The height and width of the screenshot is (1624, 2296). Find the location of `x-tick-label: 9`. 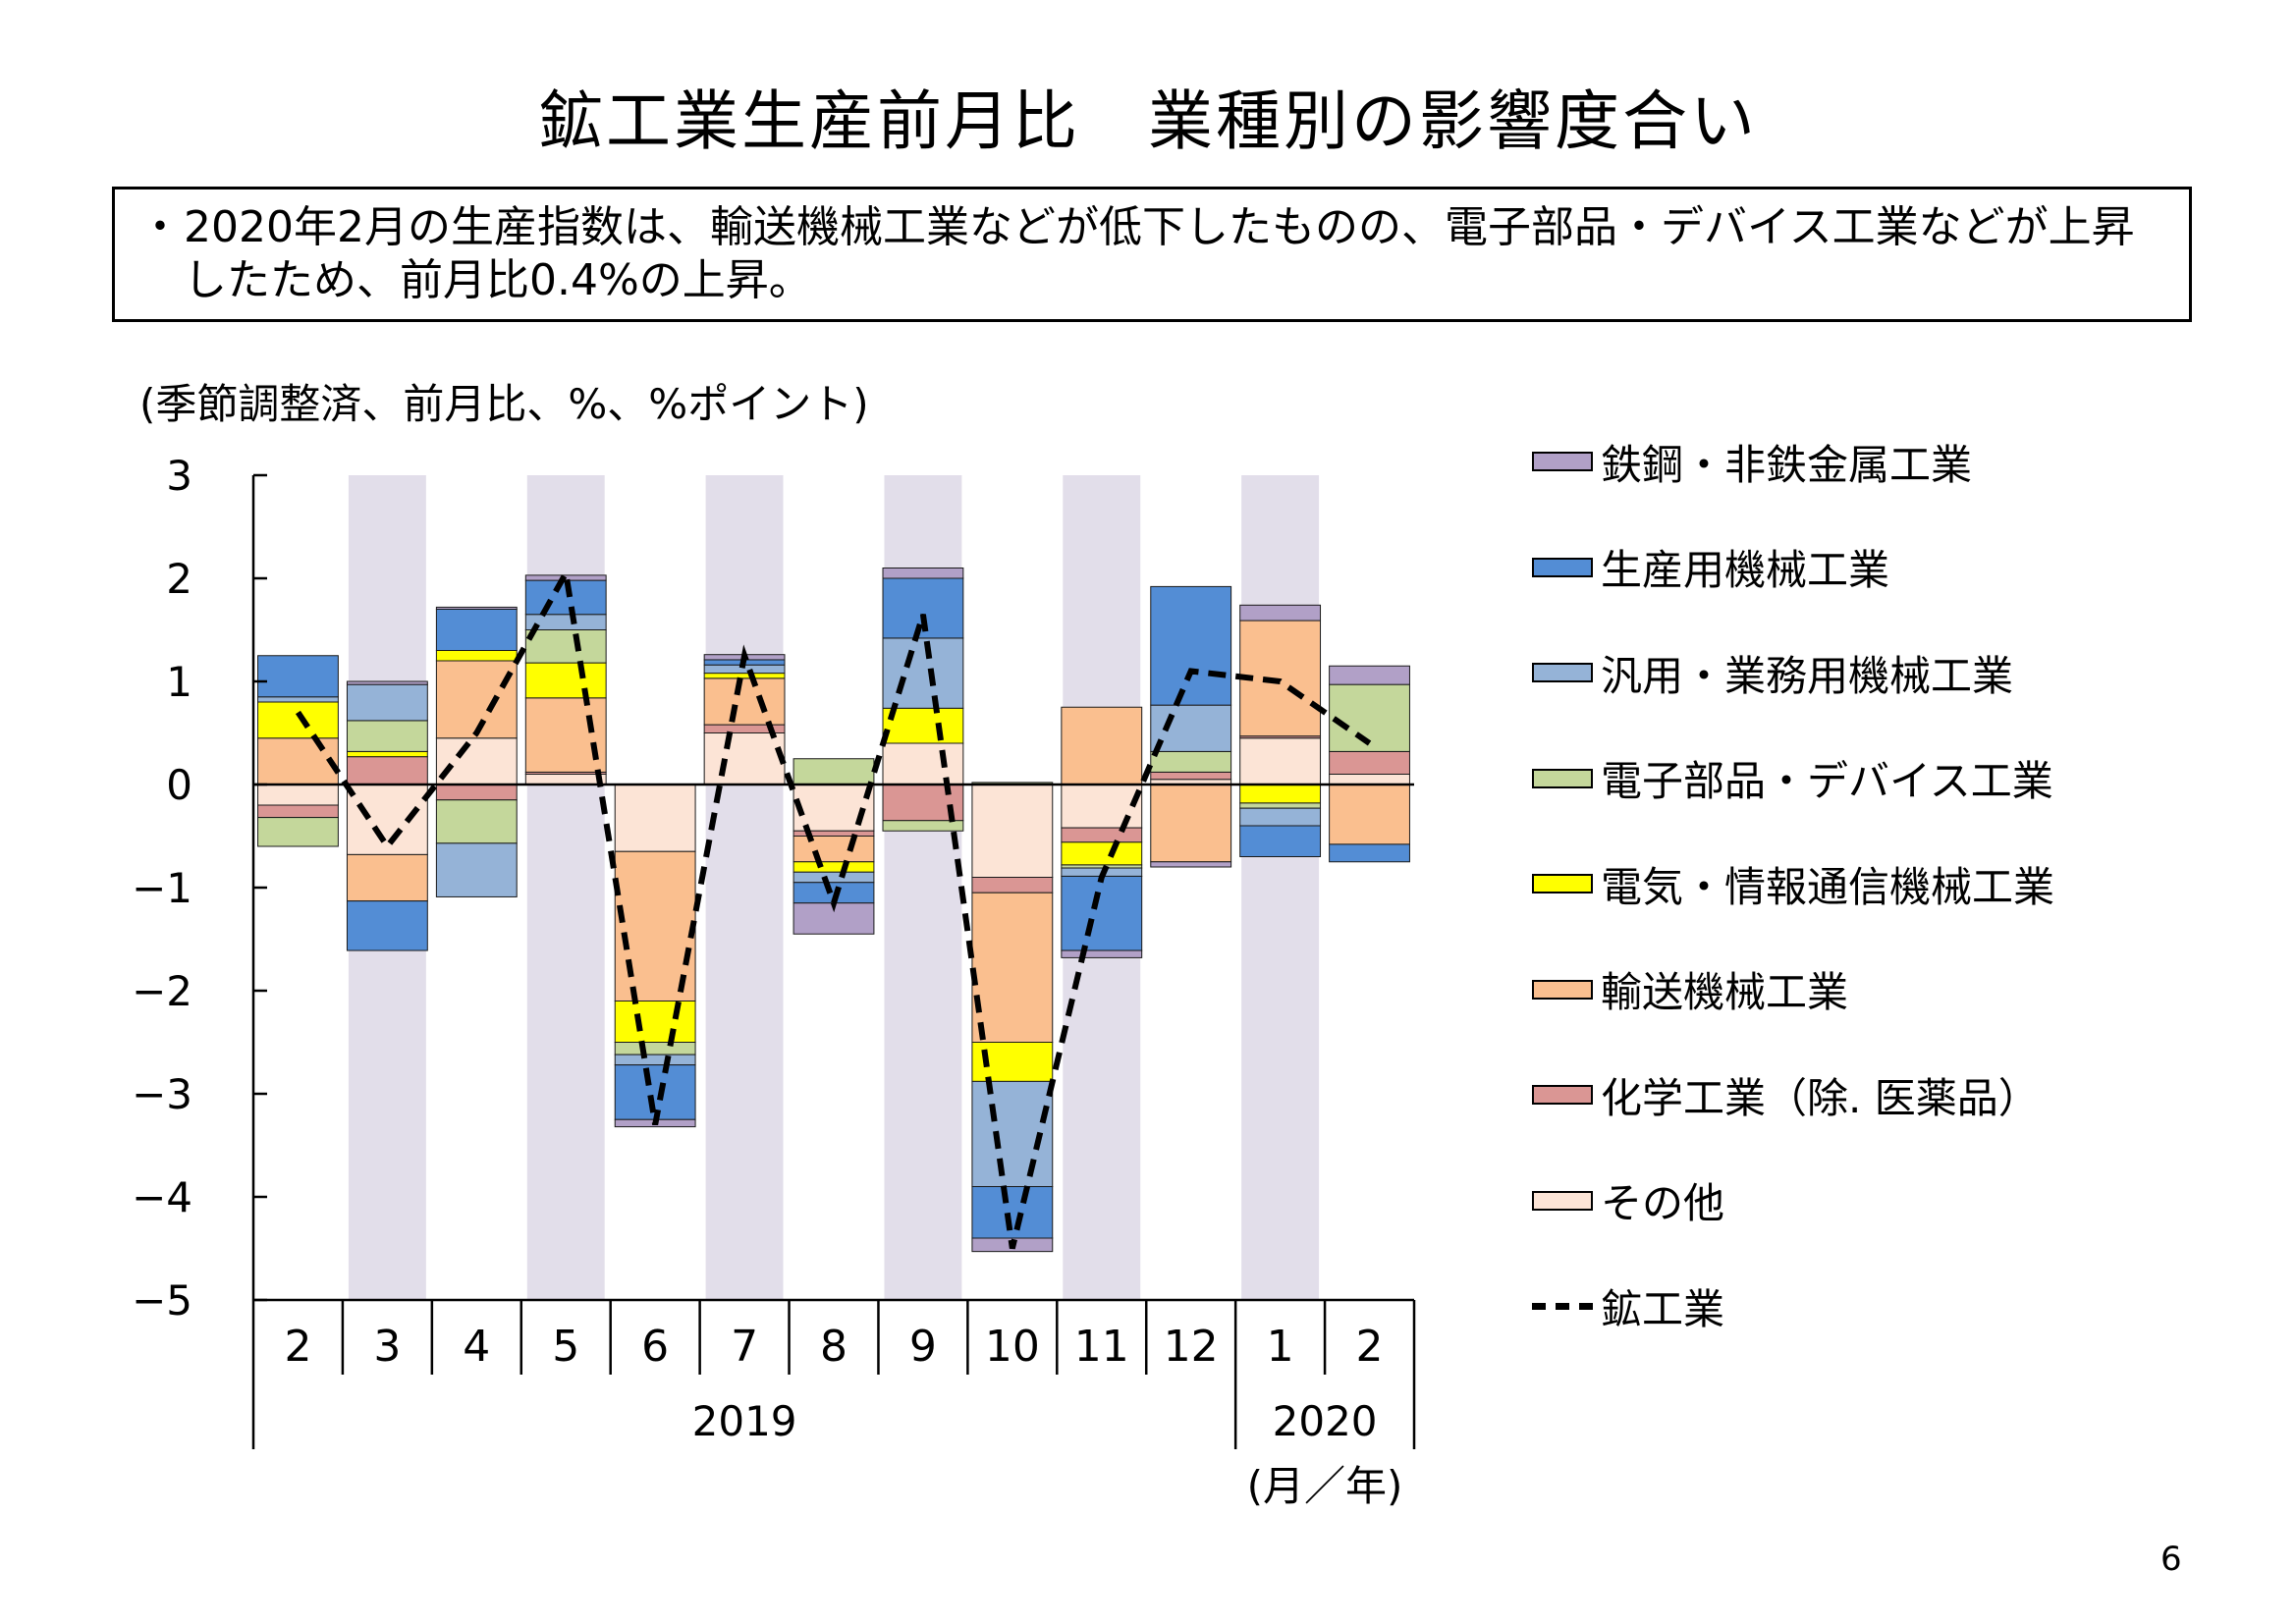

x-tick-label: 9 is located at coordinates (923, 1347).